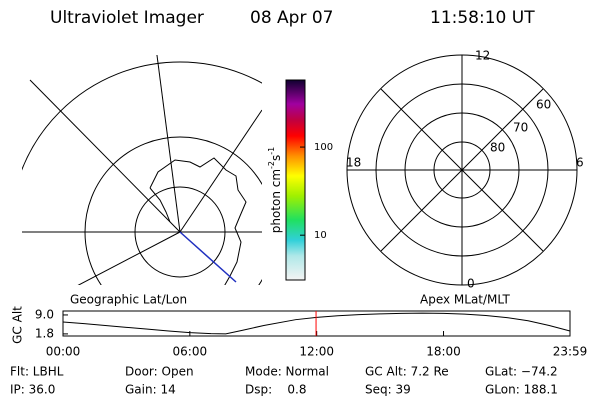 The image size is (600, 400). What do you see at coordinates (443, 352) in the screenshot?
I see `x-tick-label: 18:00` at bounding box center [443, 352].